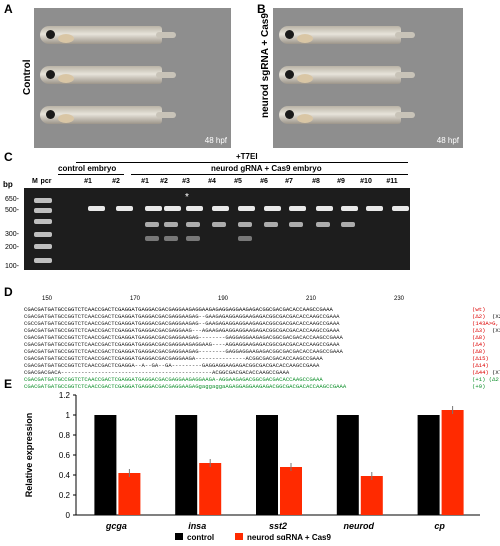 Image resolution: width=500 pixels, height=546 pixels. What do you see at coordinates (132, 78) in the screenshot?
I see `control-photo: 48 hpf` at bounding box center [132, 78].